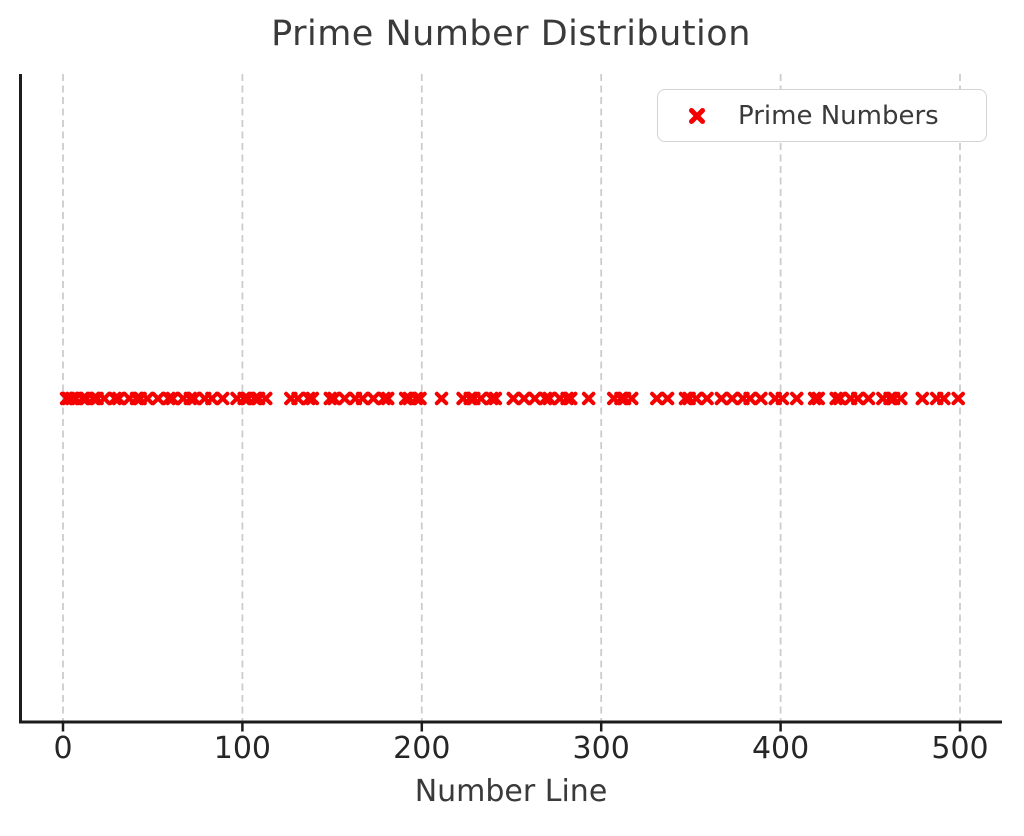 Image resolution: width=1024 pixels, height=836 pixels. What do you see at coordinates (838, 115) in the screenshot?
I see `legend-entry-label: Prime Numbers` at bounding box center [838, 115].